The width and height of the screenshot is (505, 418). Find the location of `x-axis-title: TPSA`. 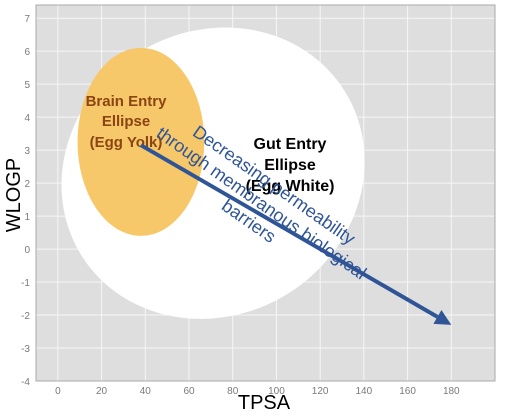

x-axis-title: TPSA is located at coordinates (264, 403).